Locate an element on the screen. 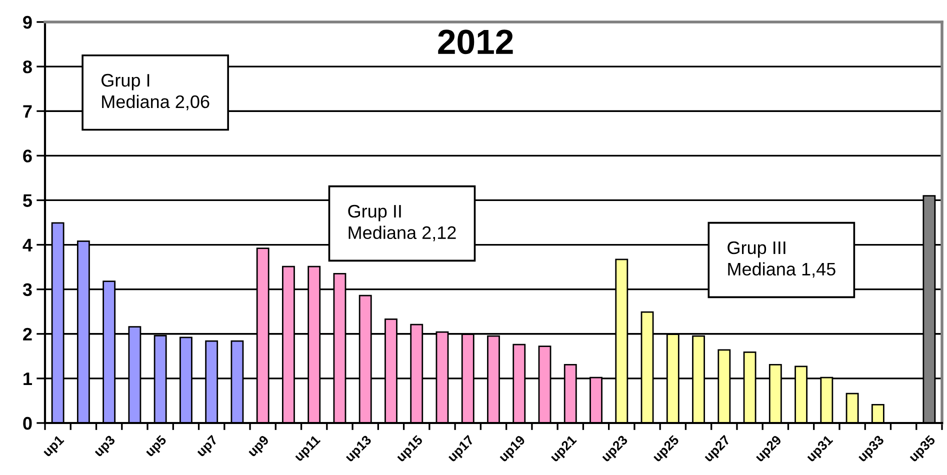  x-tick-label: up5 is located at coordinates (156, 446).